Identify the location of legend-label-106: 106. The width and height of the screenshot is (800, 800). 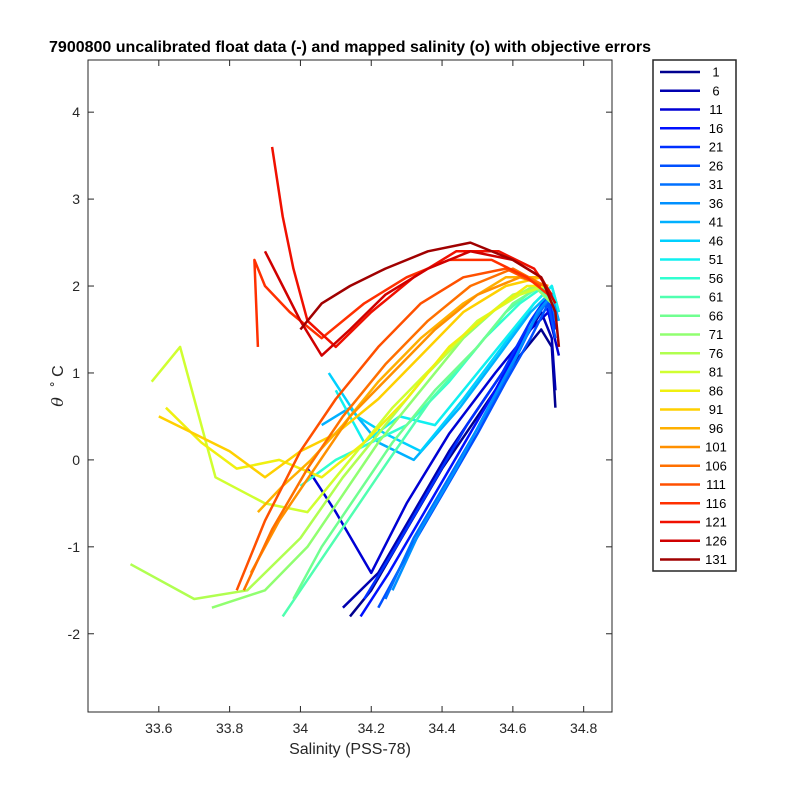
(716, 465).